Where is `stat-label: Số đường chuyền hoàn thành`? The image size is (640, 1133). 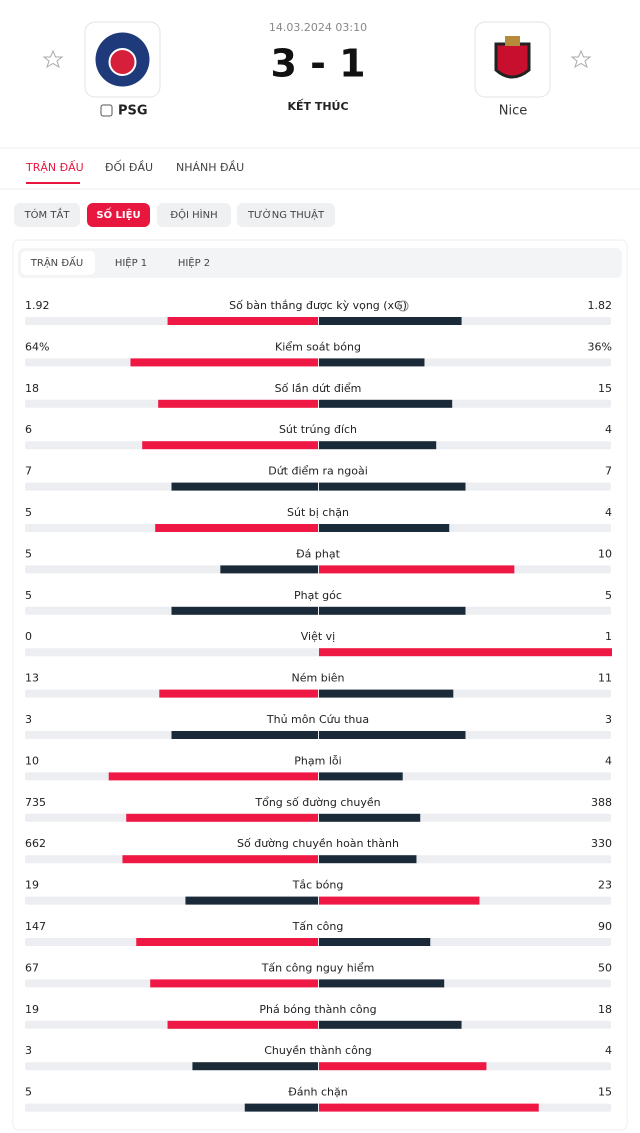
stat-label: Số đường chuyền hoàn thành is located at coordinates (318, 843).